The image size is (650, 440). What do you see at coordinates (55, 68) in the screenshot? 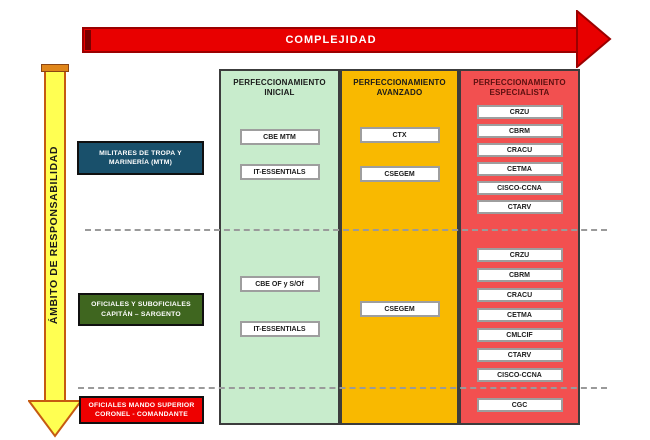
I see `responsibility-arrow-cap` at bounding box center [55, 68].